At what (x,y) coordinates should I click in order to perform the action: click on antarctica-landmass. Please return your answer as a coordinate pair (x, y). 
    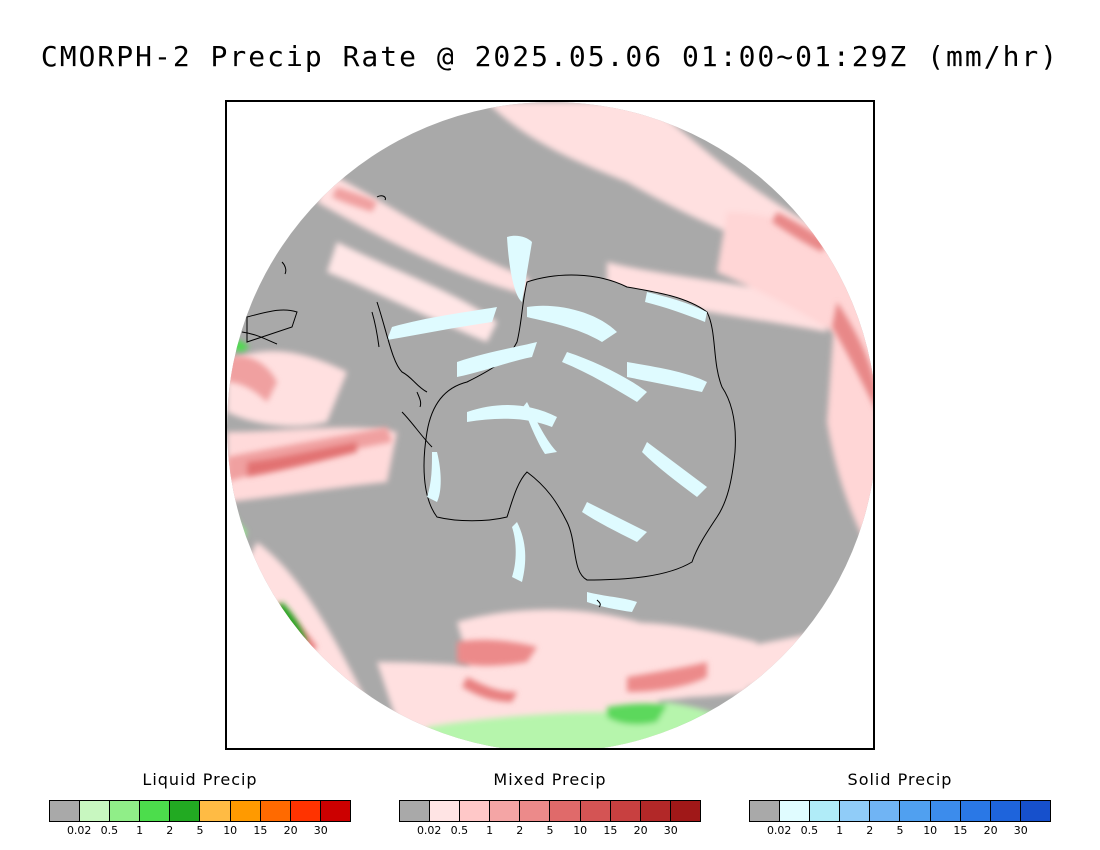
    Looking at the image, I should click on (579, 427).